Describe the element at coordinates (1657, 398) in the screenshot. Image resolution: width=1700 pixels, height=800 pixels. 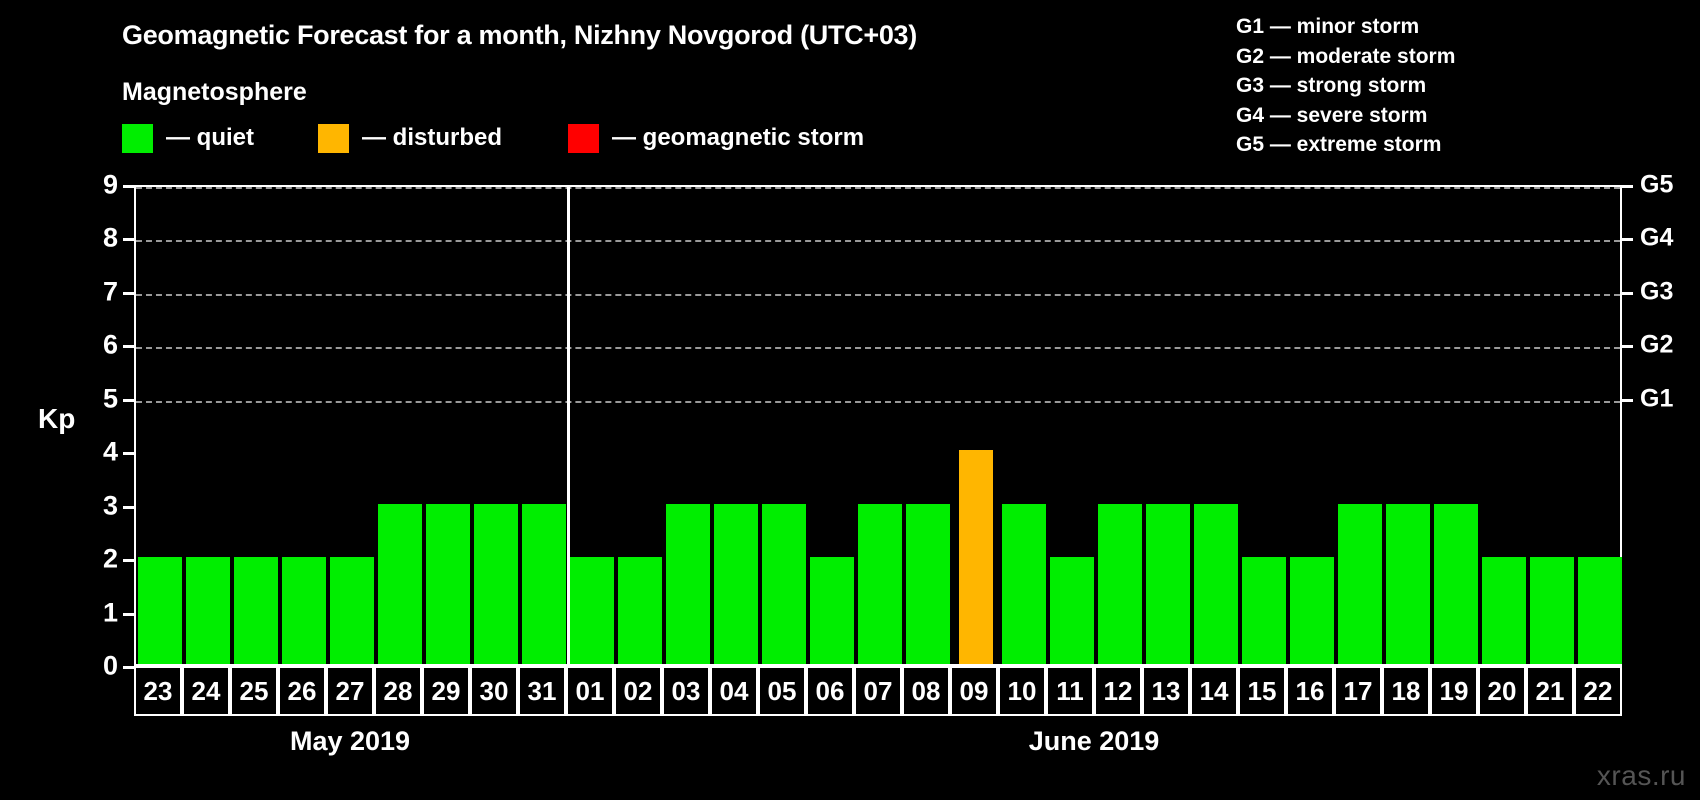
I see `g-axis-label-g1: G1` at that location.